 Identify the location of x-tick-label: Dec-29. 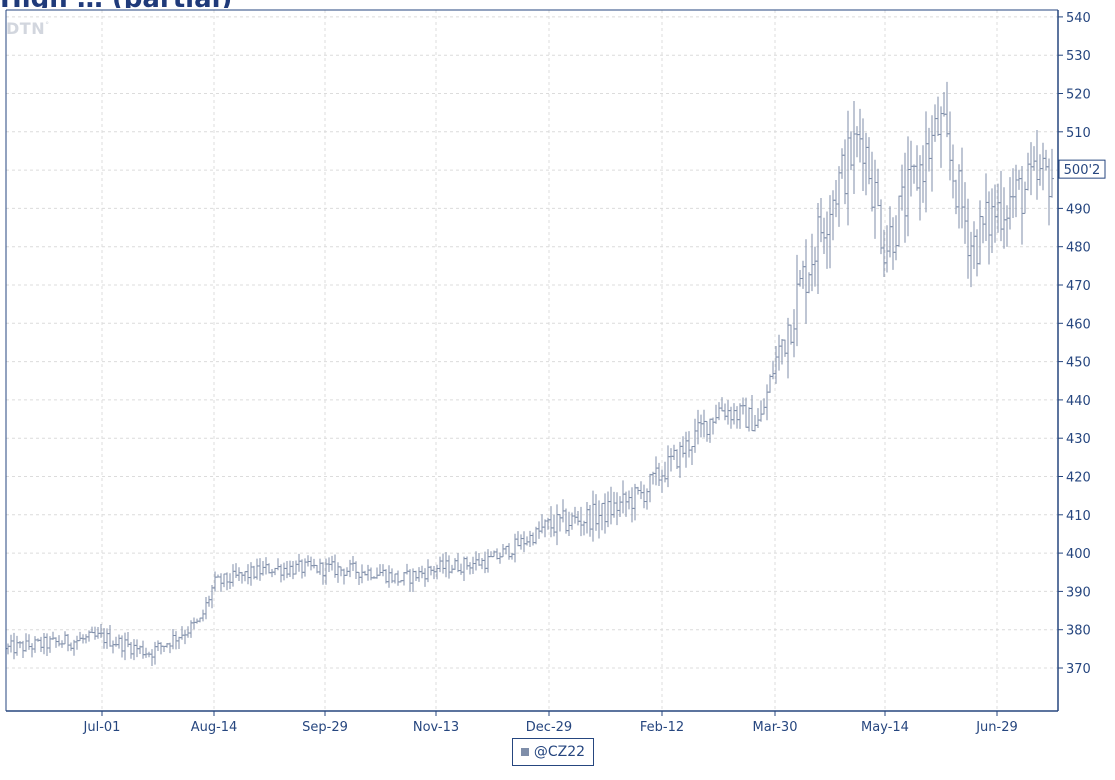
(549, 727).